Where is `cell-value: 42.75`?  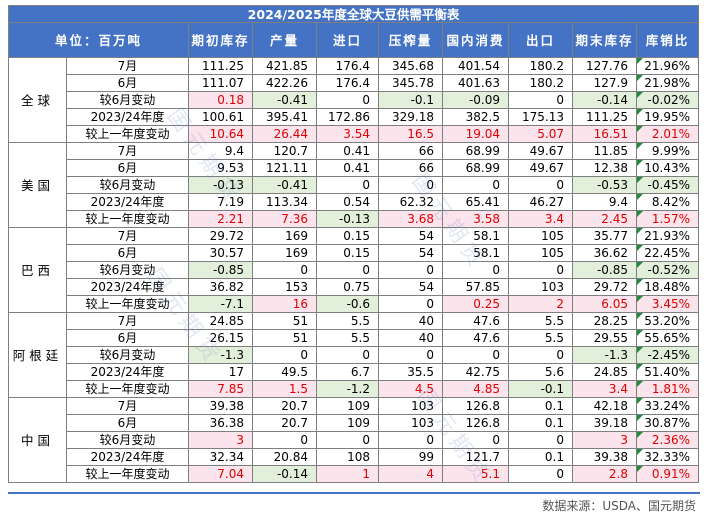 cell-value: 42.75 is located at coordinates (482, 371).